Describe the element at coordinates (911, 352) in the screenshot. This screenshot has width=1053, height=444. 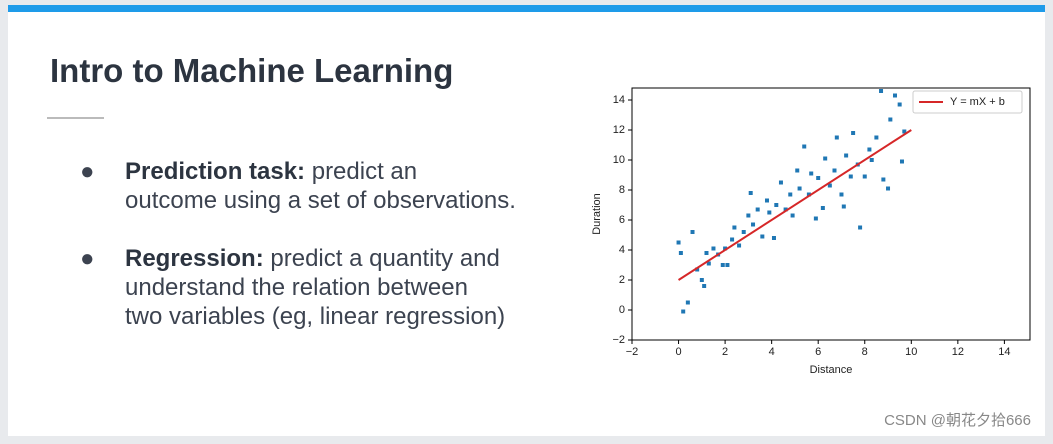
I see `x-tick-label: 10` at that location.